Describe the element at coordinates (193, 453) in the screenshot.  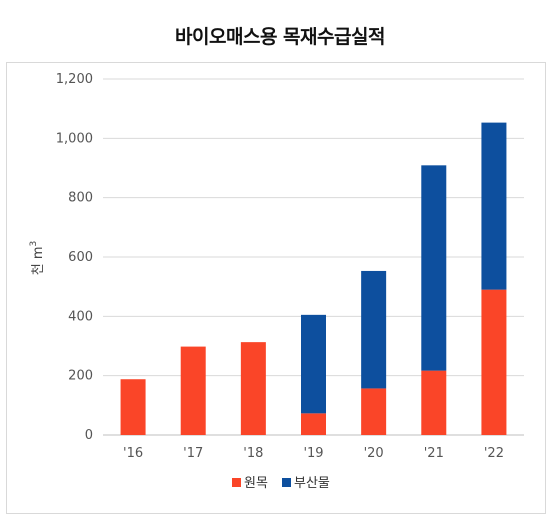
I see `x-tick-label: '17` at that location.